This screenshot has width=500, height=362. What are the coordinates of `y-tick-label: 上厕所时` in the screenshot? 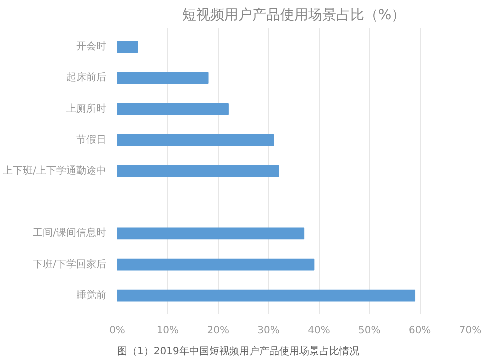 It's located at (86, 108).